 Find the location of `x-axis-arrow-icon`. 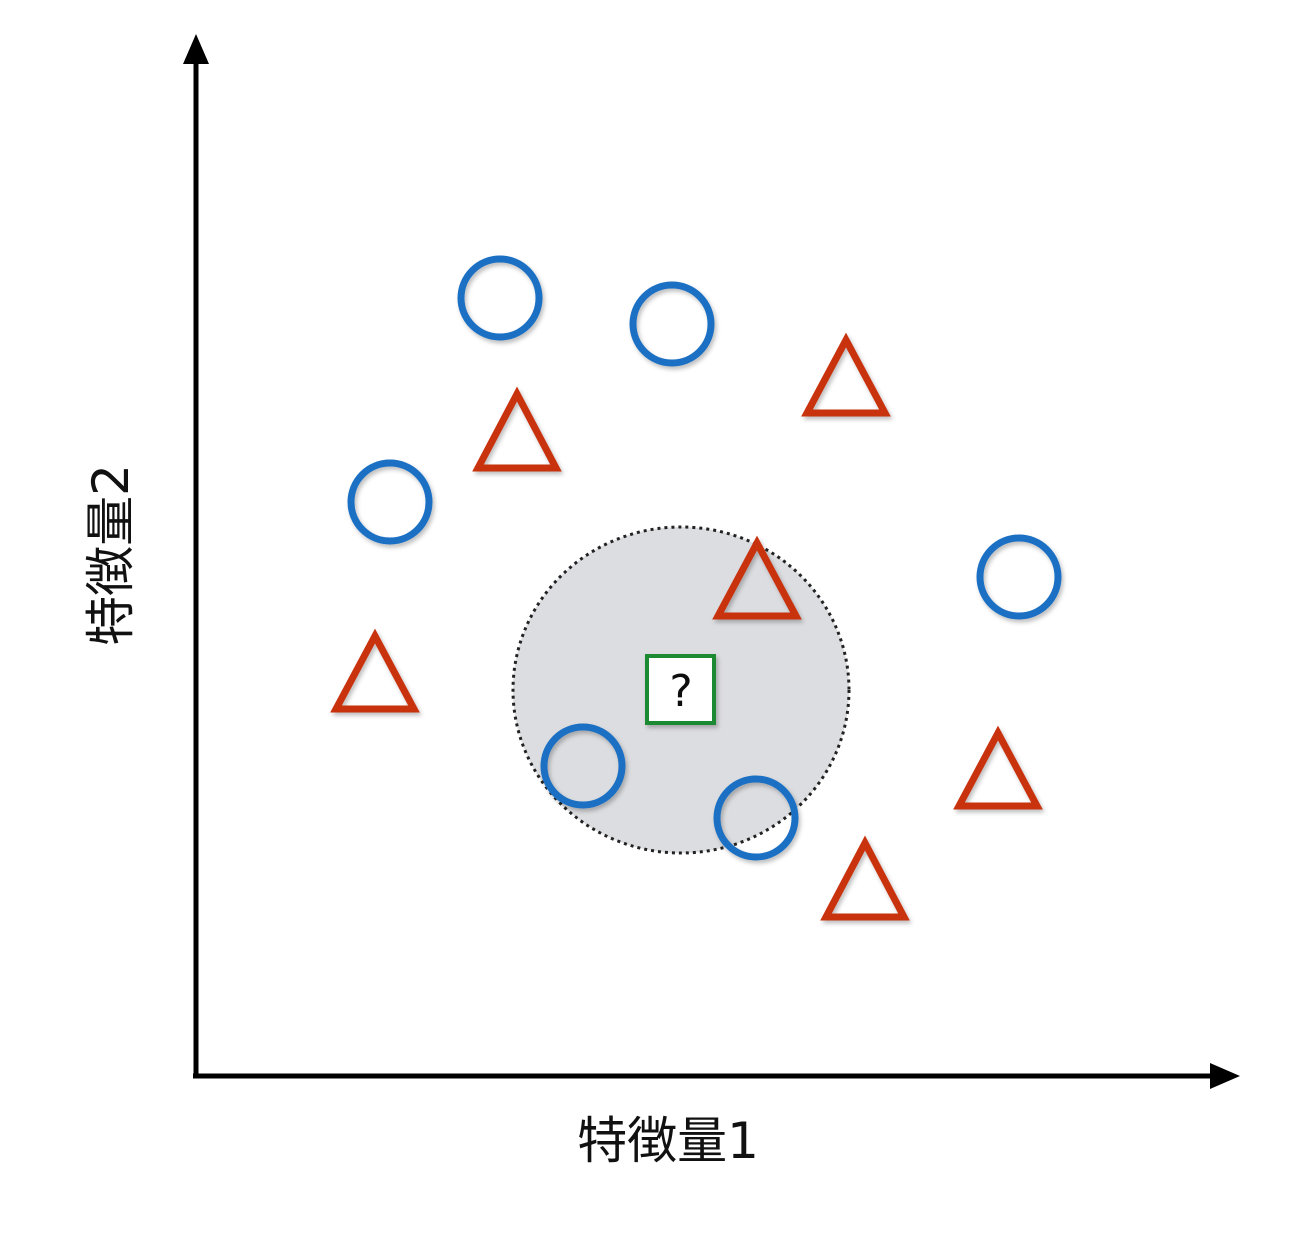

x-axis-arrow-icon is located at coordinates (1225, 1076).